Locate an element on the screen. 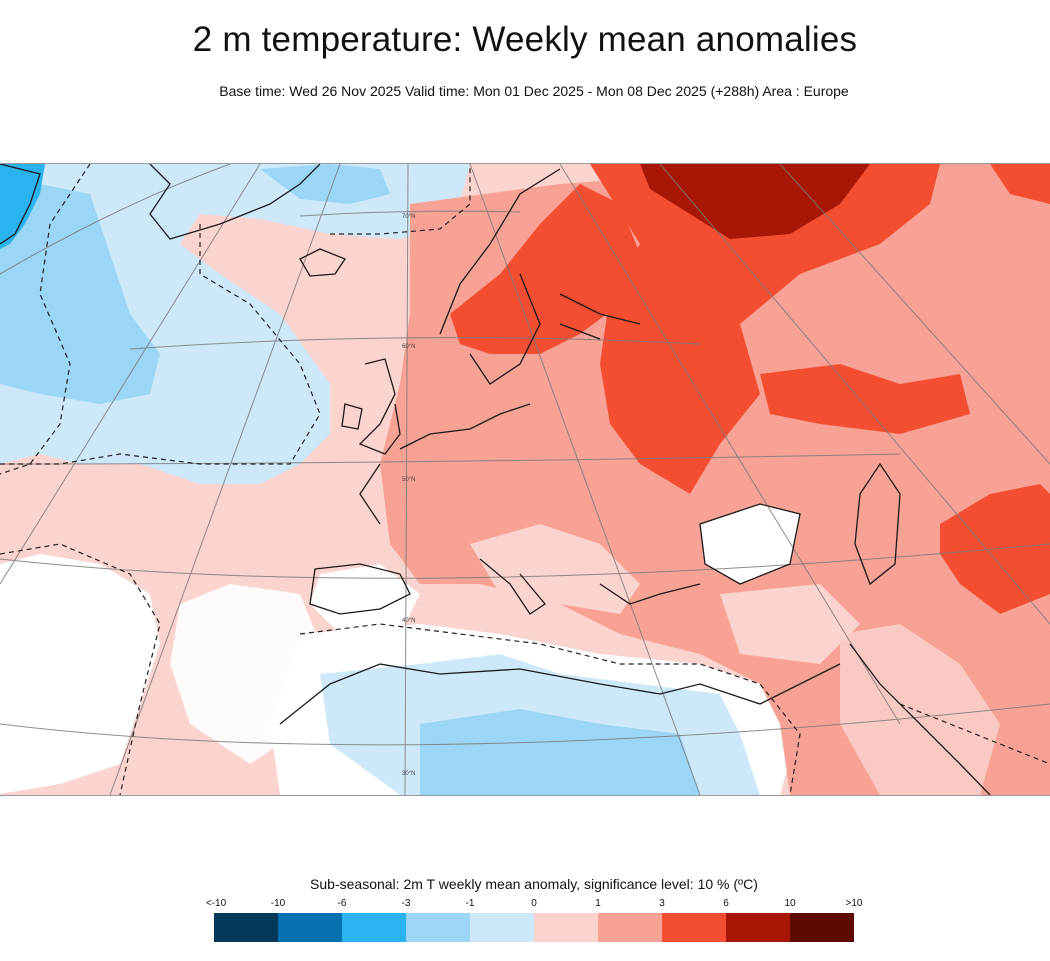 The width and height of the screenshot is (1050, 961). legend-tick: >10 is located at coordinates (854, 903).